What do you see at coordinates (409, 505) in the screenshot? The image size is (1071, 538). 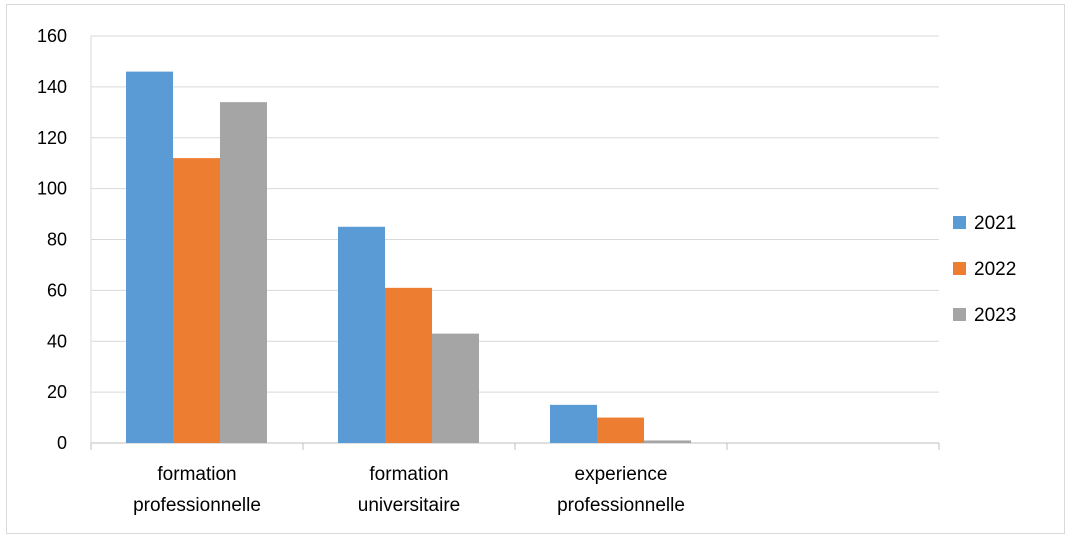 I see `category-label: universitaire` at bounding box center [409, 505].